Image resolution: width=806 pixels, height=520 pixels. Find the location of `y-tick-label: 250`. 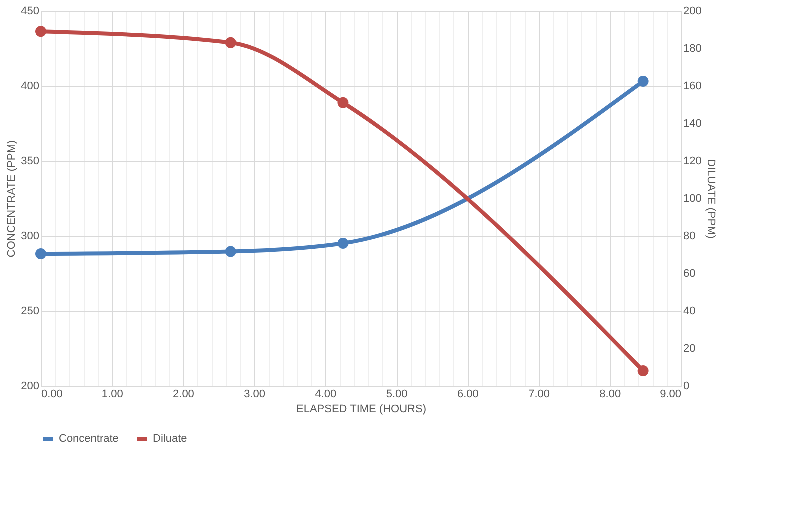

y-tick-label: 250 is located at coordinates (30, 312).